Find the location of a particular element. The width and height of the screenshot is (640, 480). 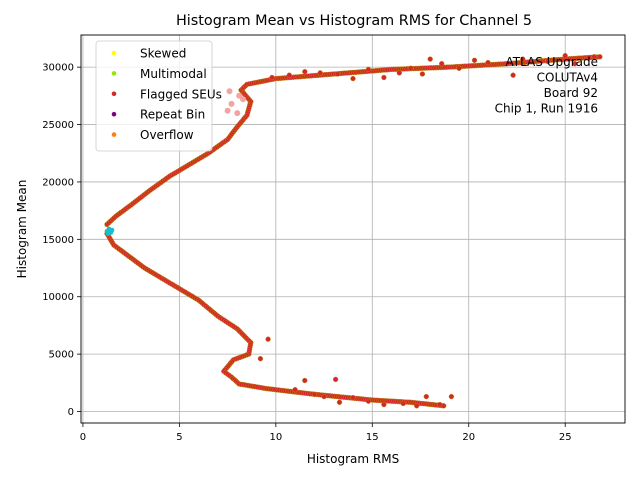

y-tick-label: 25000 is located at coordinates (58, 125).